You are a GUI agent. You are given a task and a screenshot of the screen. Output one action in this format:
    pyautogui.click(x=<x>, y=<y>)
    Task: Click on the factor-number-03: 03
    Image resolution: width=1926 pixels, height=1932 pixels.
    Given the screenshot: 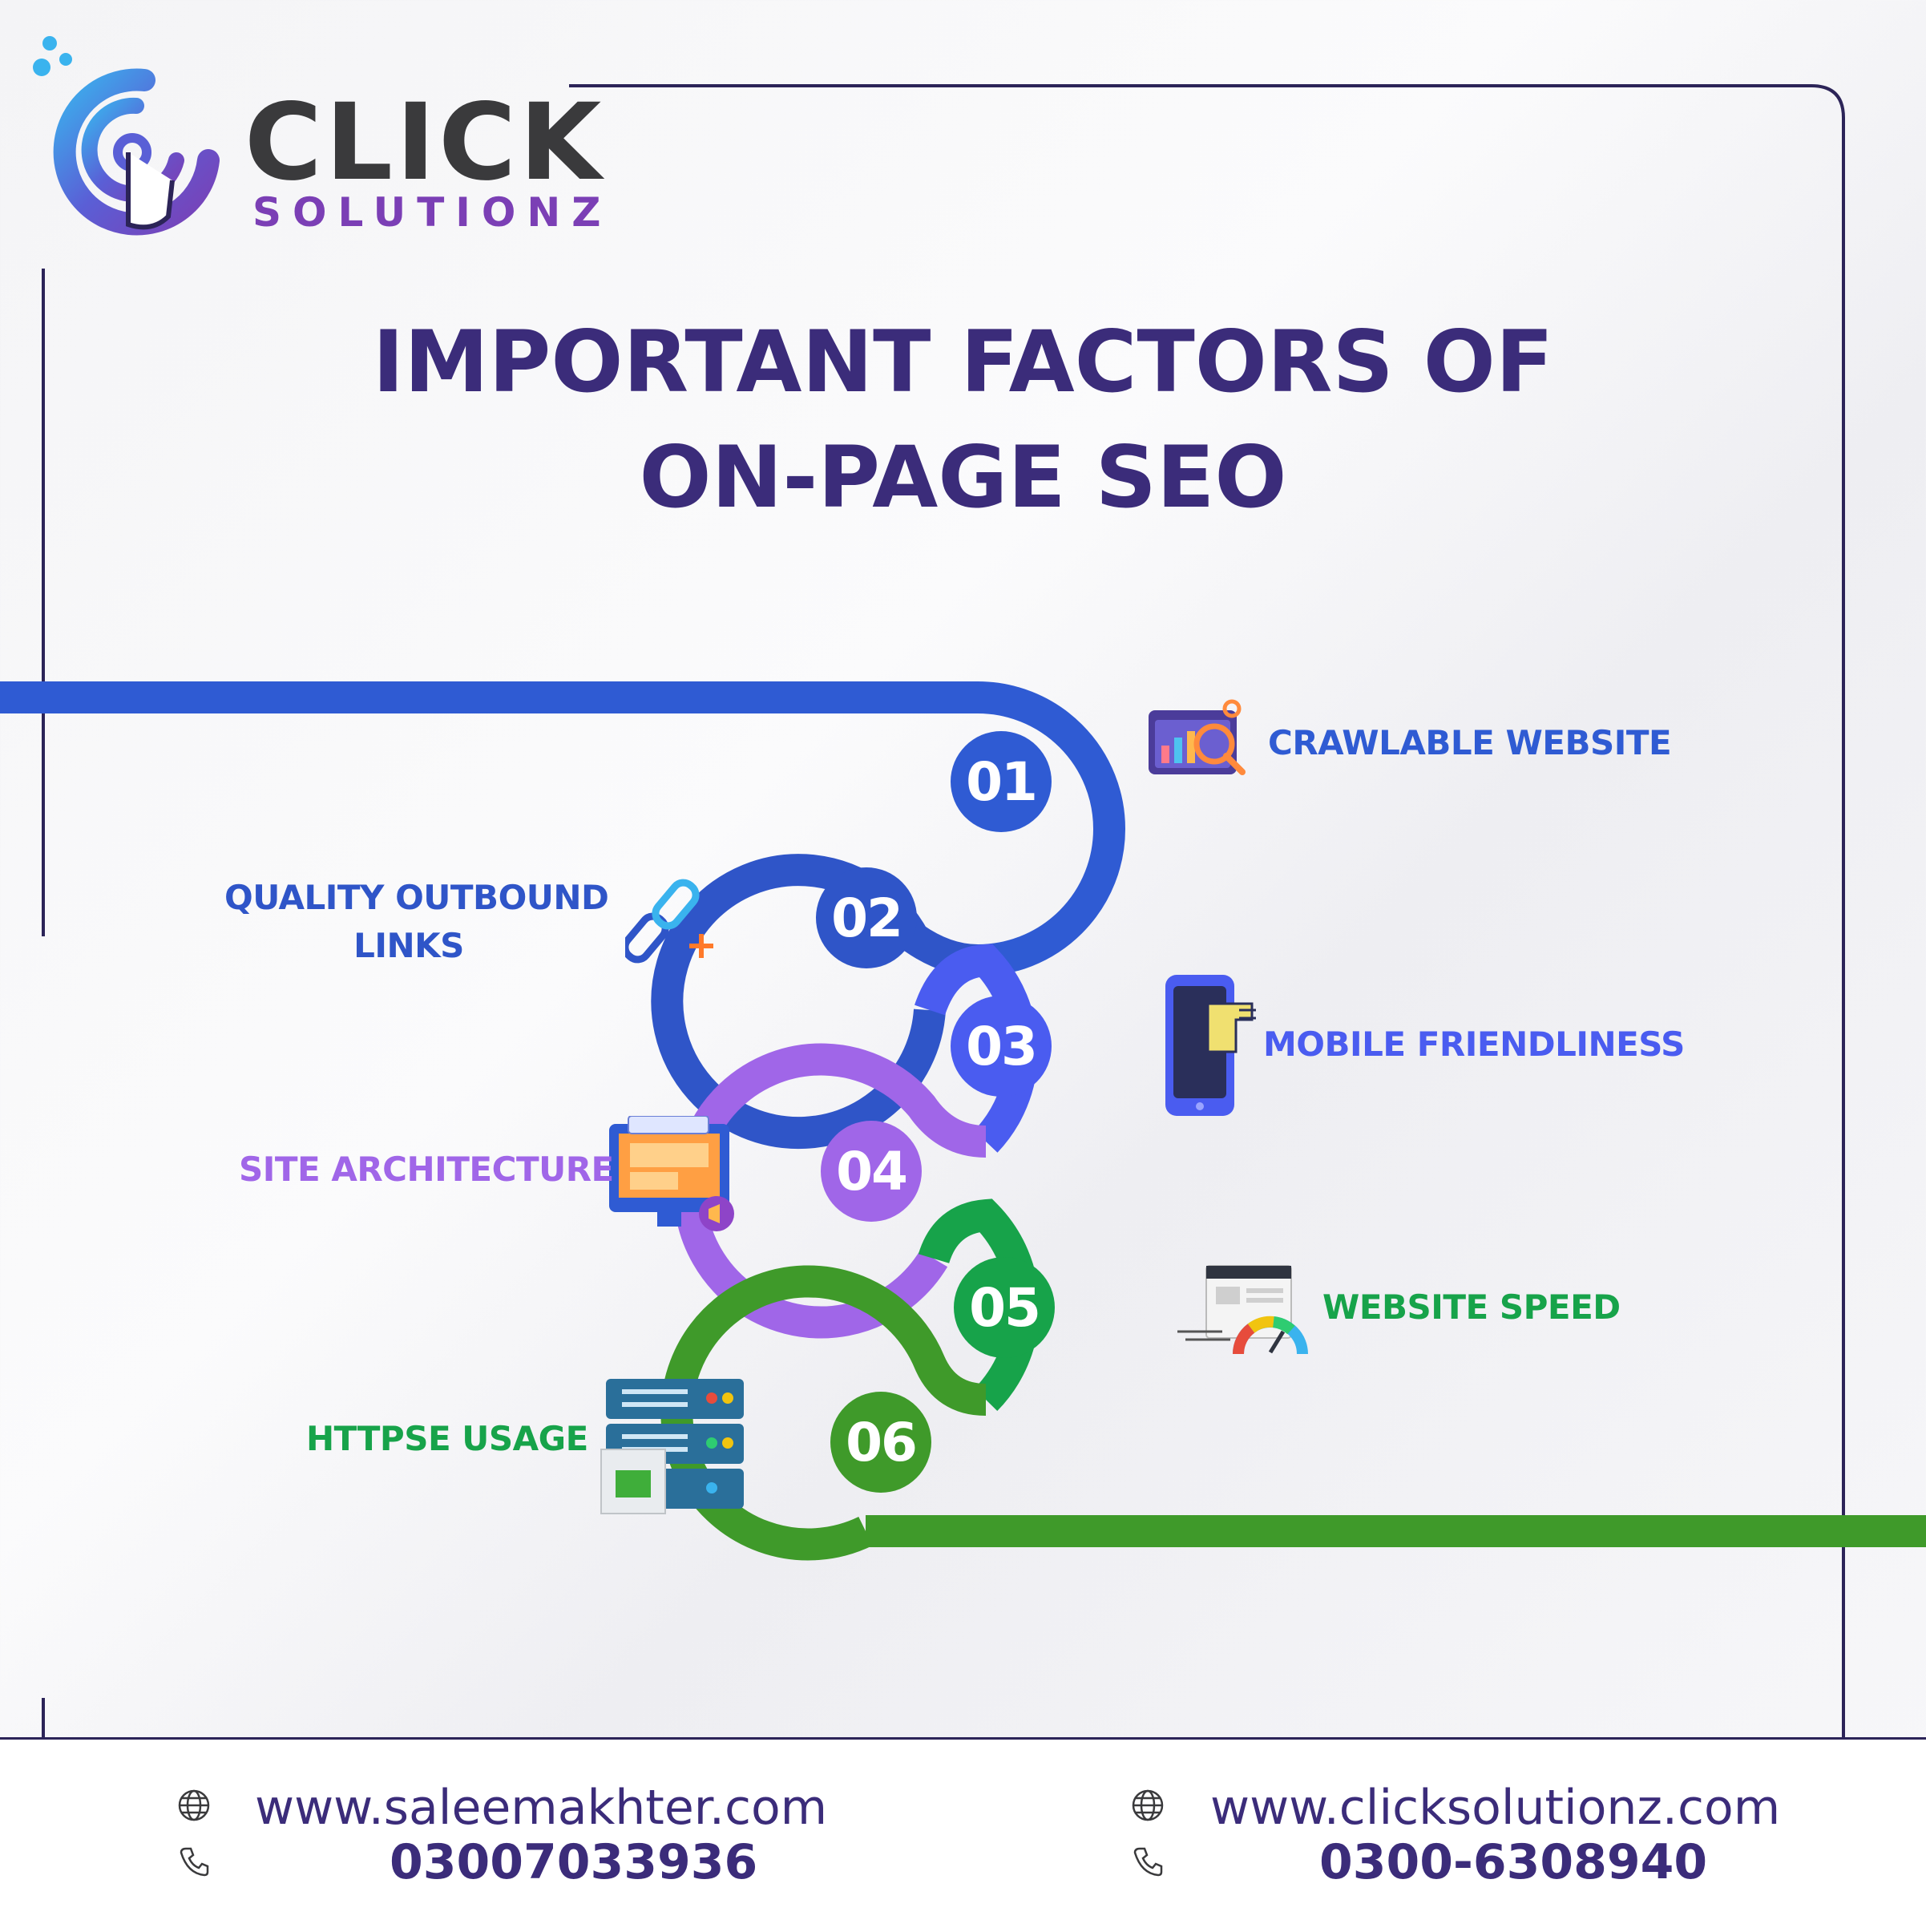 What is the action you would take?
    pyautogui.click(x=1001, y=1046)
    